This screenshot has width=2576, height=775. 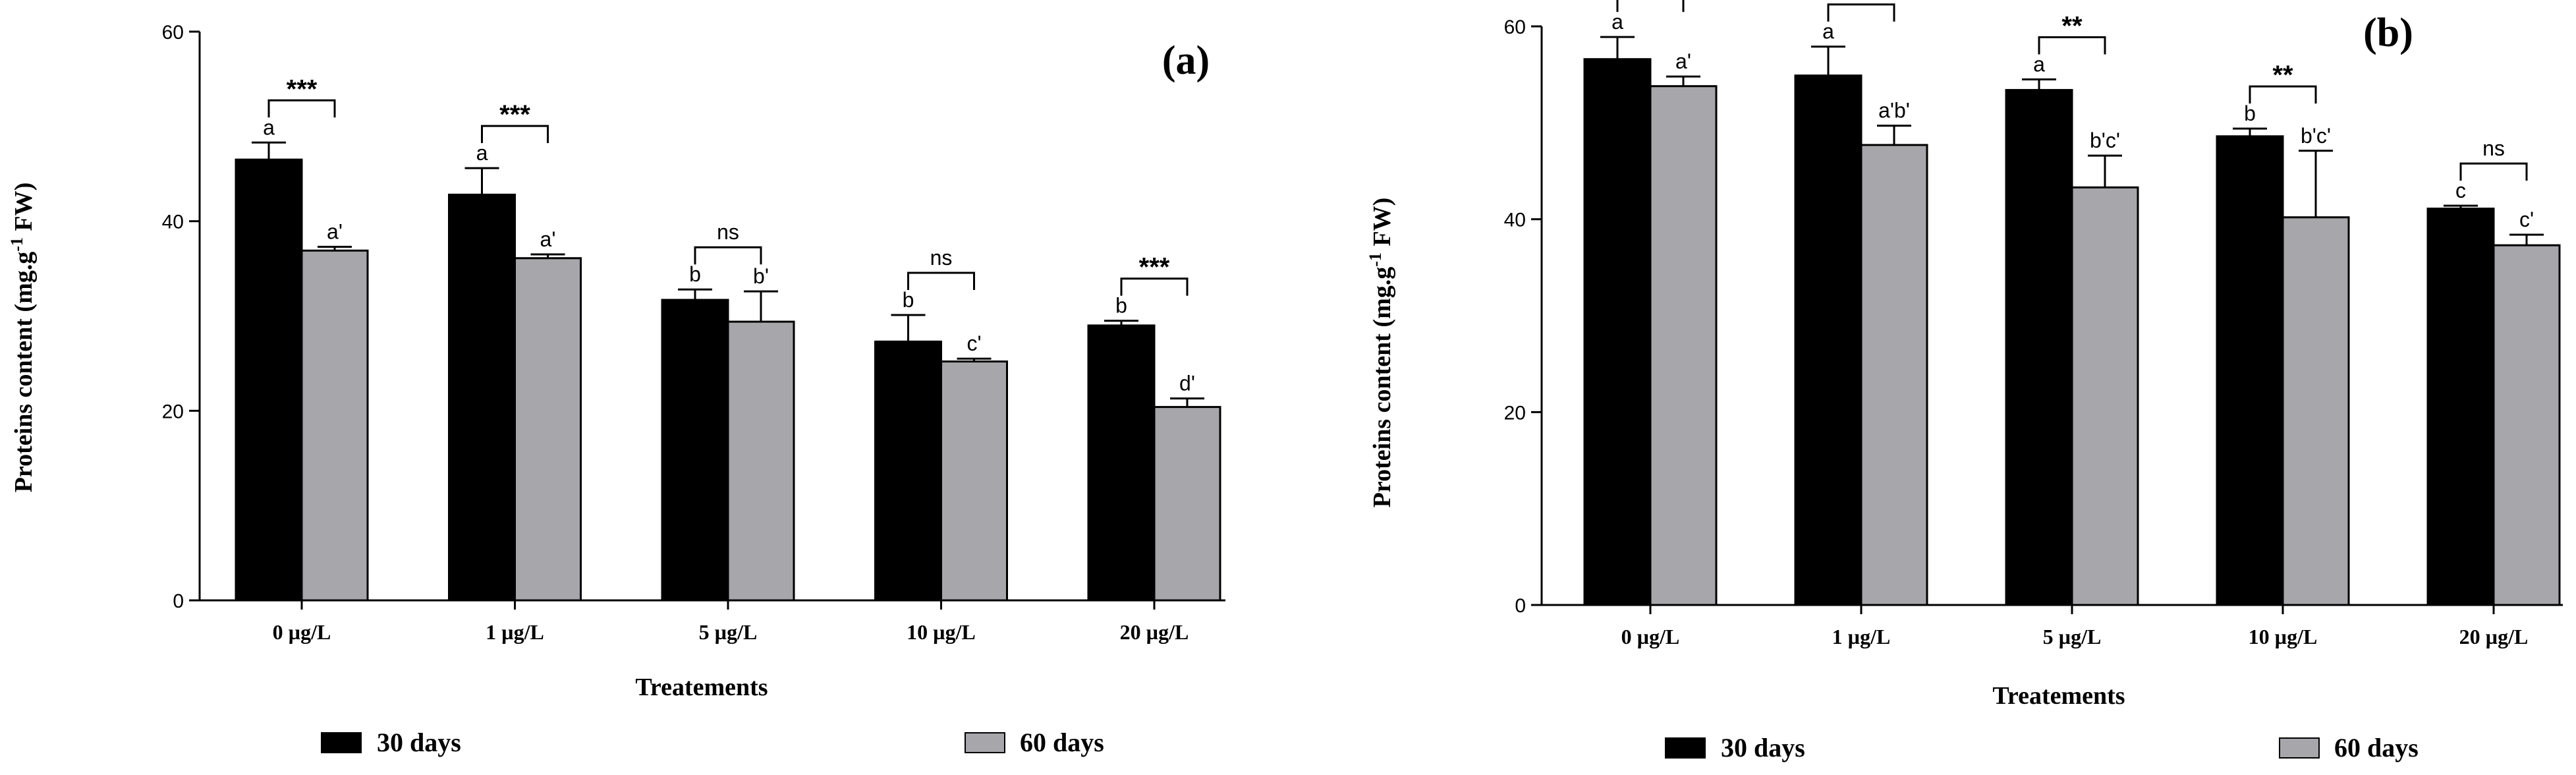 I want to click on chart-b-letter-label: b, so click(x=2250, y=113).